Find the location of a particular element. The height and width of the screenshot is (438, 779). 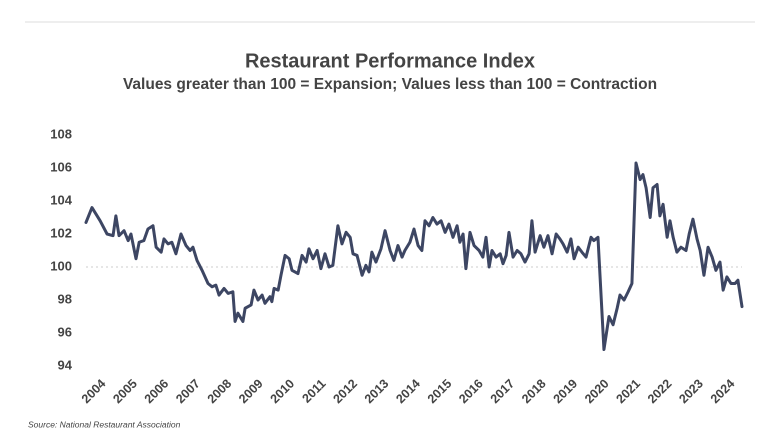

x-tick-label: 2012 is located at coordinates (345, 392).